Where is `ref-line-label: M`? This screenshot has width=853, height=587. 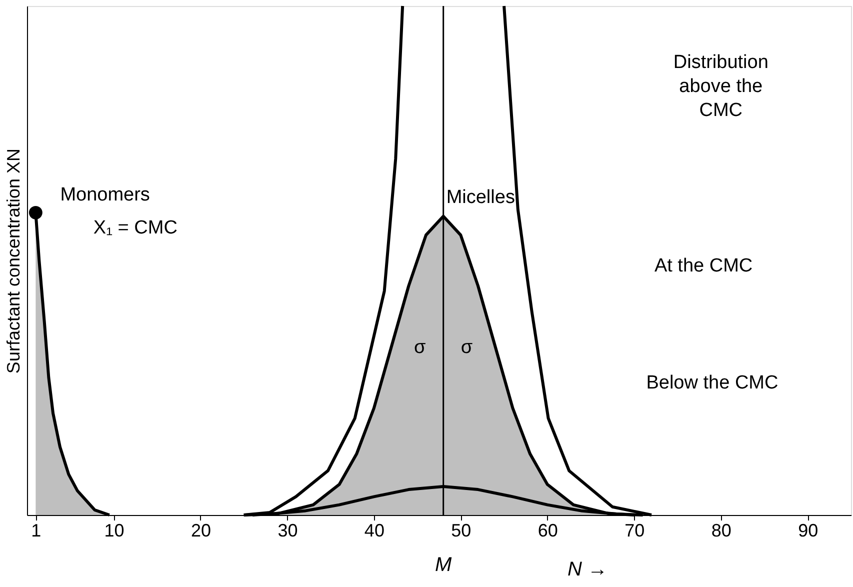 ref-line-label: M is located at coordinates (443, 565).